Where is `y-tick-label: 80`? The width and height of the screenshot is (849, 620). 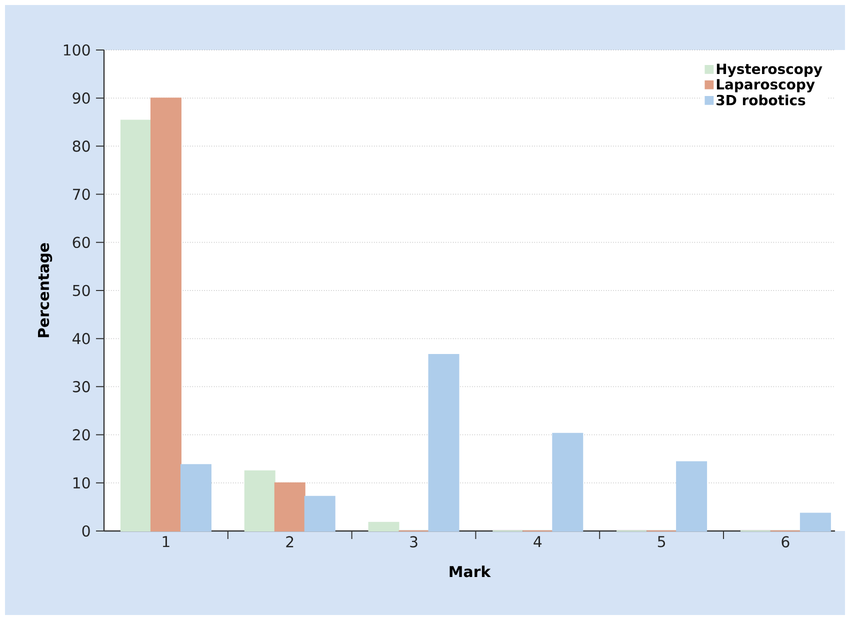
y-tick-label: 80 is located at coordinates (81, 146).